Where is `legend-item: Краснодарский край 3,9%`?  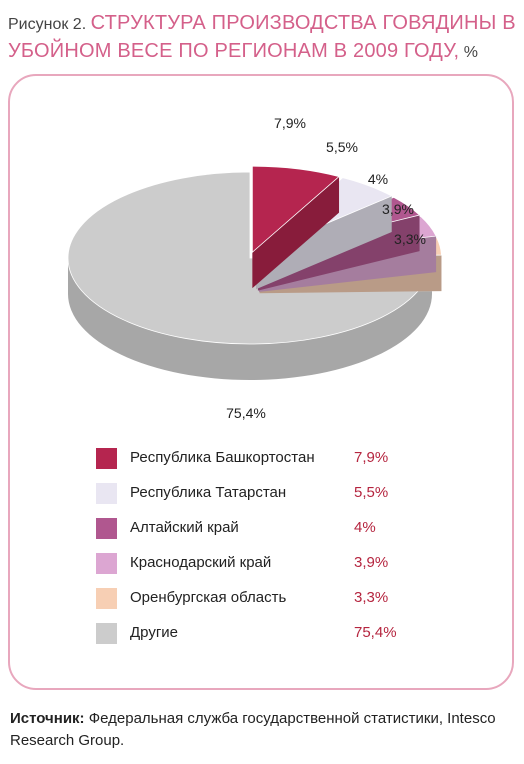
legend-item: Краснодарский край 3,9% is located at coordinates (256, 563).